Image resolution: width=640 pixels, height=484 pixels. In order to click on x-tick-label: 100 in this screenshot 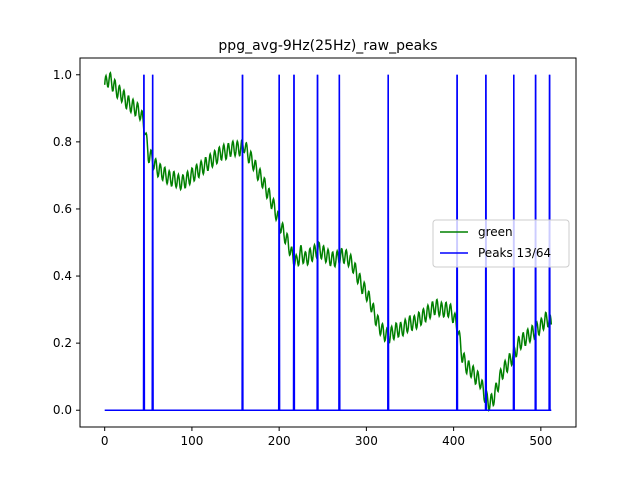, I will do `click(191, 441)`.